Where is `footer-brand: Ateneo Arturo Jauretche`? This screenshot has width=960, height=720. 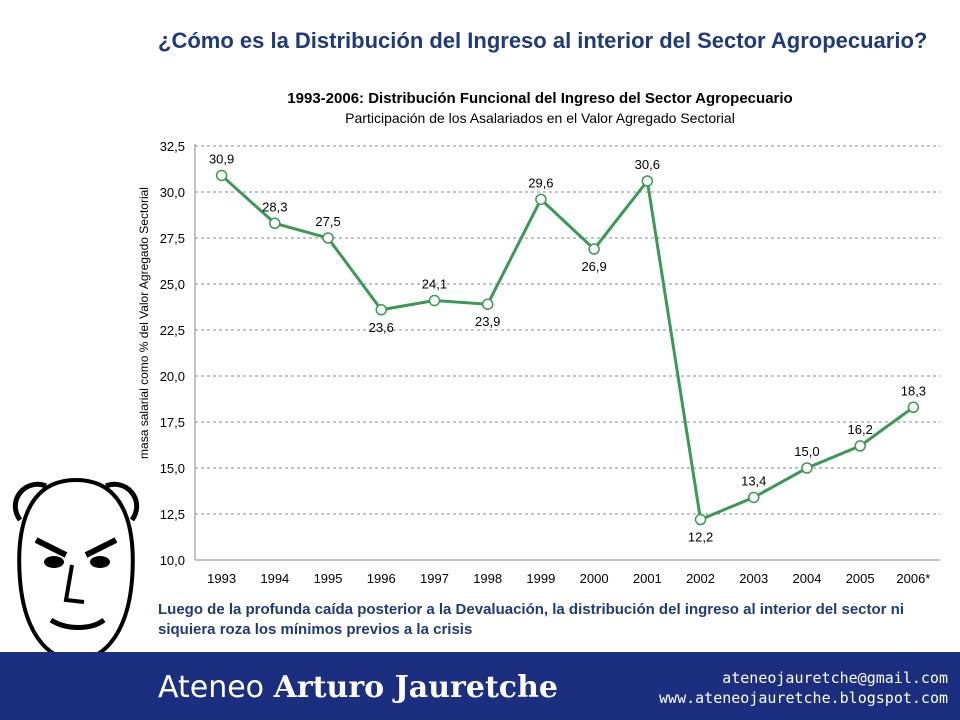
footer-brand: Ateneo Arturo Jauretche is located at coordinates (358, 687).